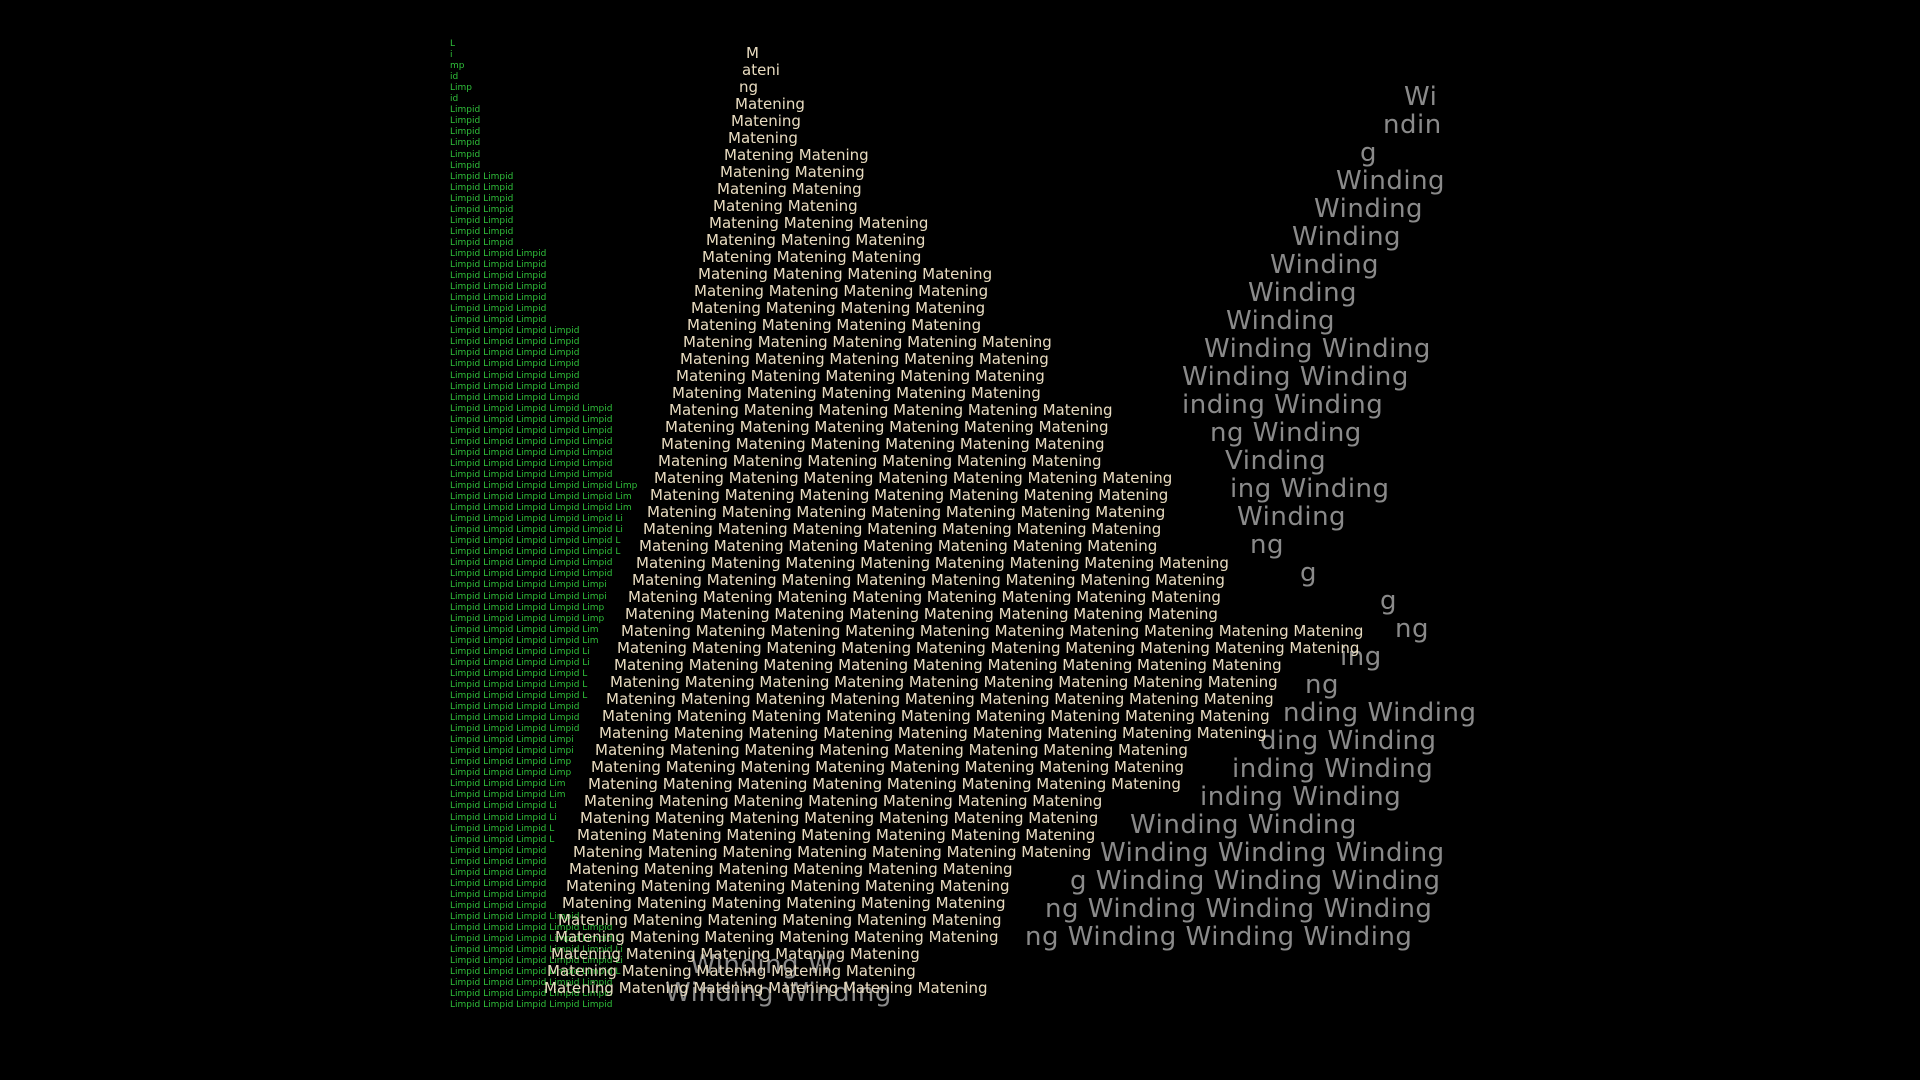 The image size is (1920, 1080). What do you see at coordinates (1276, 461) in the screenshot?
I see `winding-text-line: Vinding` at bounding box center [1276, 461].